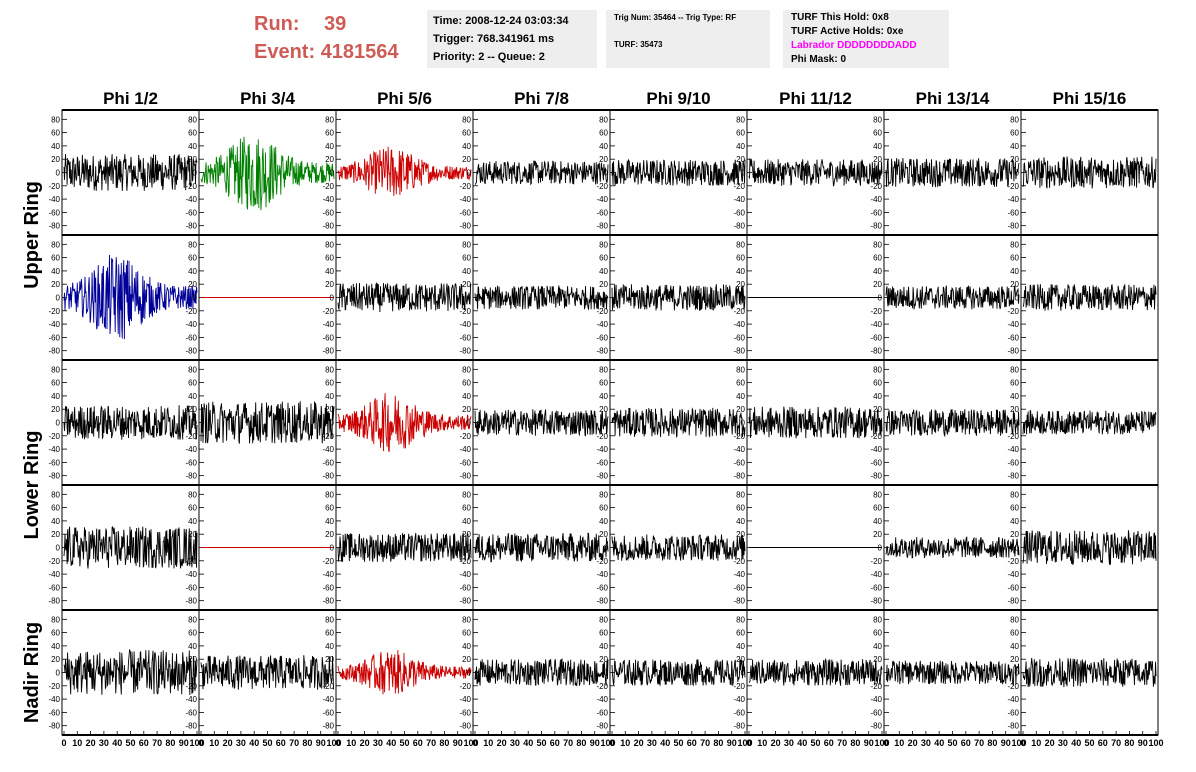  I want to click on x-tick-label: 100, so click(744, 743).